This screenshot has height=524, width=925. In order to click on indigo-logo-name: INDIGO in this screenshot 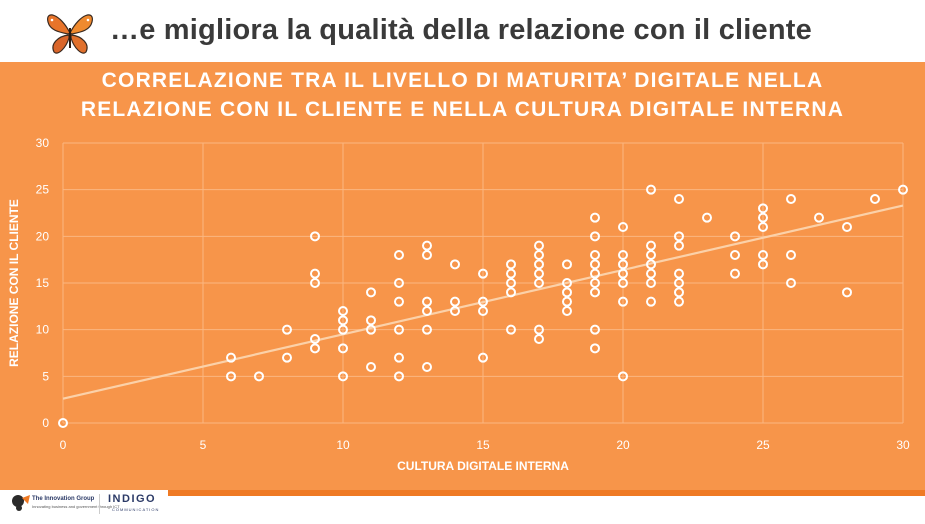, I will do `click(132, 499)`.